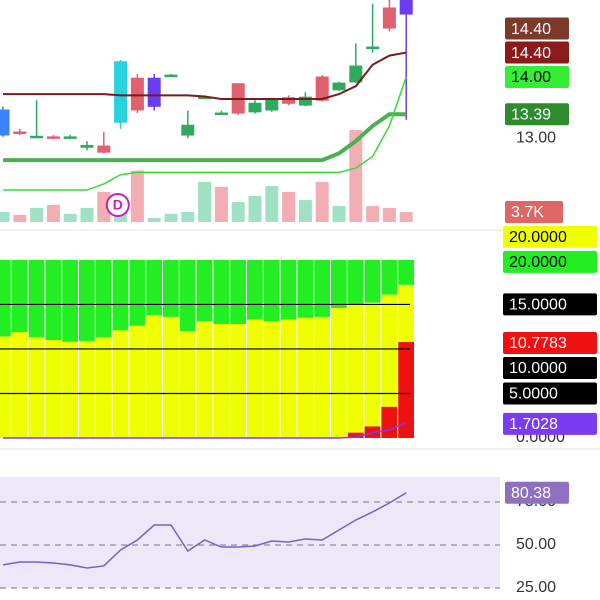 The height and width of the screenshot is (600, 600). I want to click on oscillator-line, so click(205, 430).